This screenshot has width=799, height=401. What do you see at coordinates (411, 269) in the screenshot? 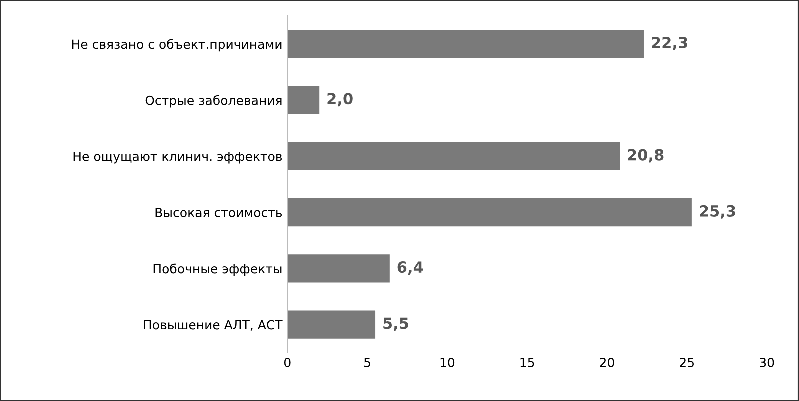
I see `data-label: 6,4` at bounding box center [411, 269].